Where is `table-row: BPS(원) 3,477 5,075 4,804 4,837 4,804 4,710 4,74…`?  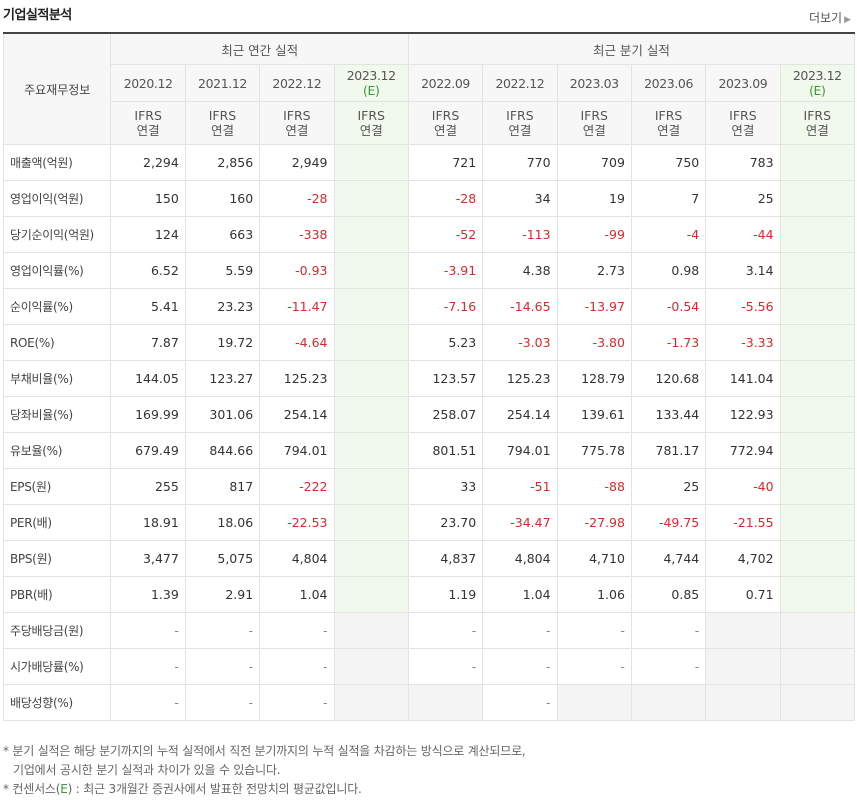
table-row: BPS(원) 3,477 5,075 4,804 4,837 4,804 4,710 4,74… is located at coordinates (429, 559).